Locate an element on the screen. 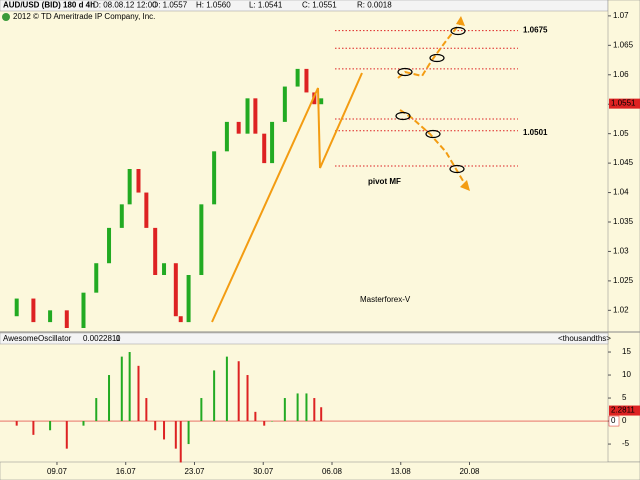  arrow-head is located at coordinates (465, 185).